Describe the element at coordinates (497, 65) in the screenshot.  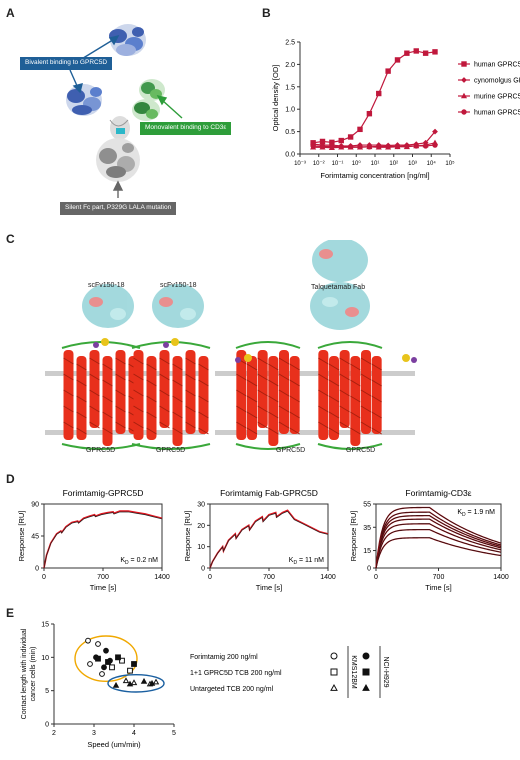
I see `b-legend-label: human GPRC5D` at that location.